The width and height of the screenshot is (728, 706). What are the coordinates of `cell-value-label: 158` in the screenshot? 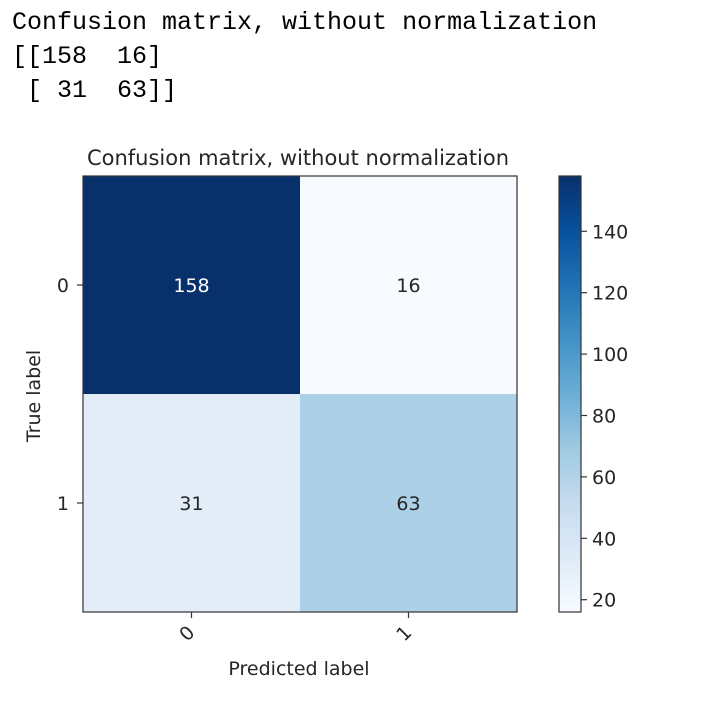 It's located at (191, 286).